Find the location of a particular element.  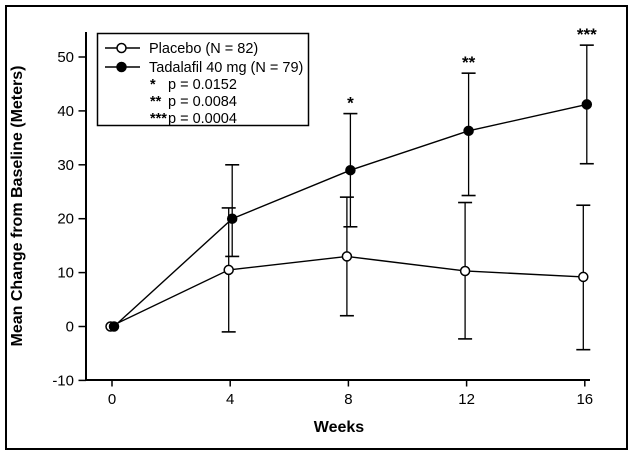

y-tick-label: 30 is located at coordinates (65, 165).